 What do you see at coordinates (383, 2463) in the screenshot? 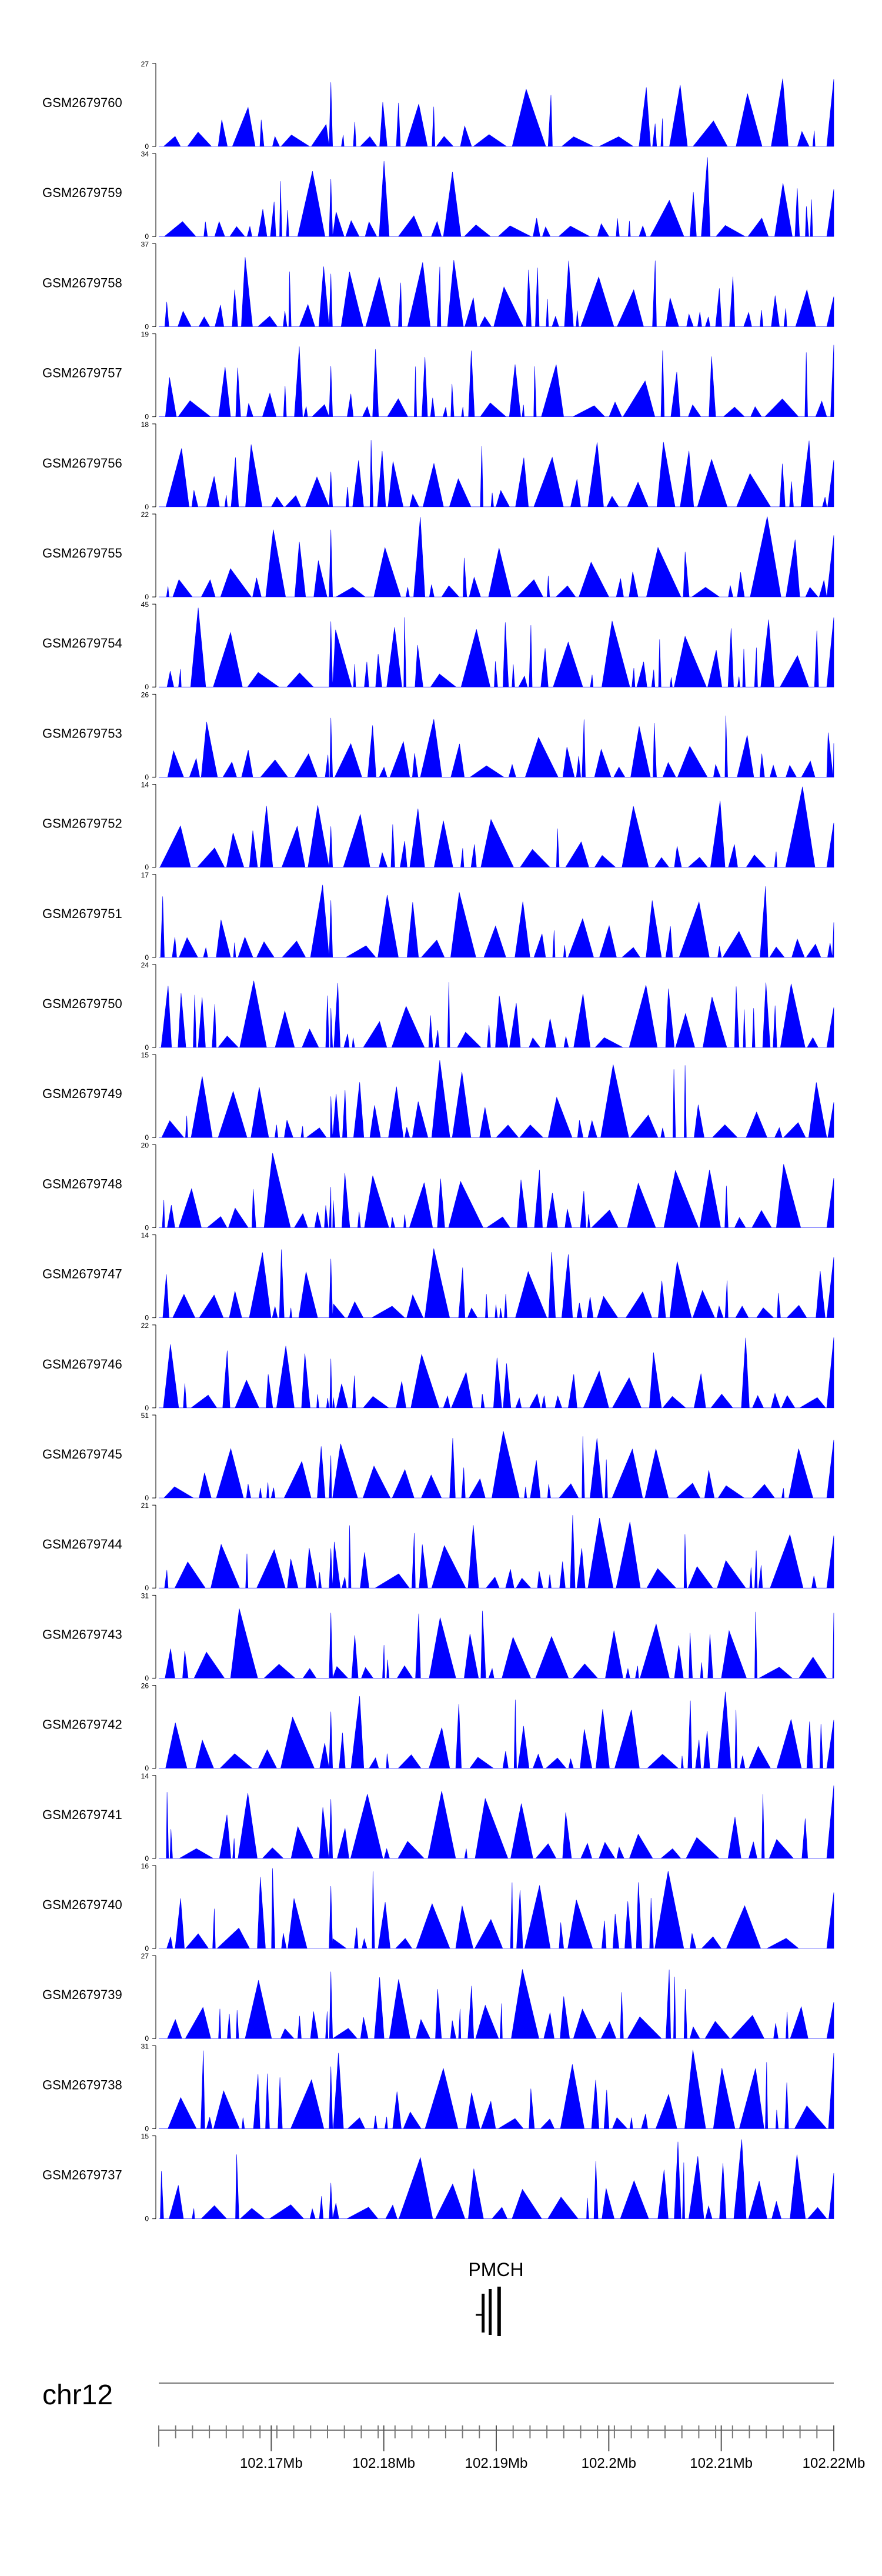
I see `x-tick-label: 102.18Mb` at bounding box center [383, 2463].